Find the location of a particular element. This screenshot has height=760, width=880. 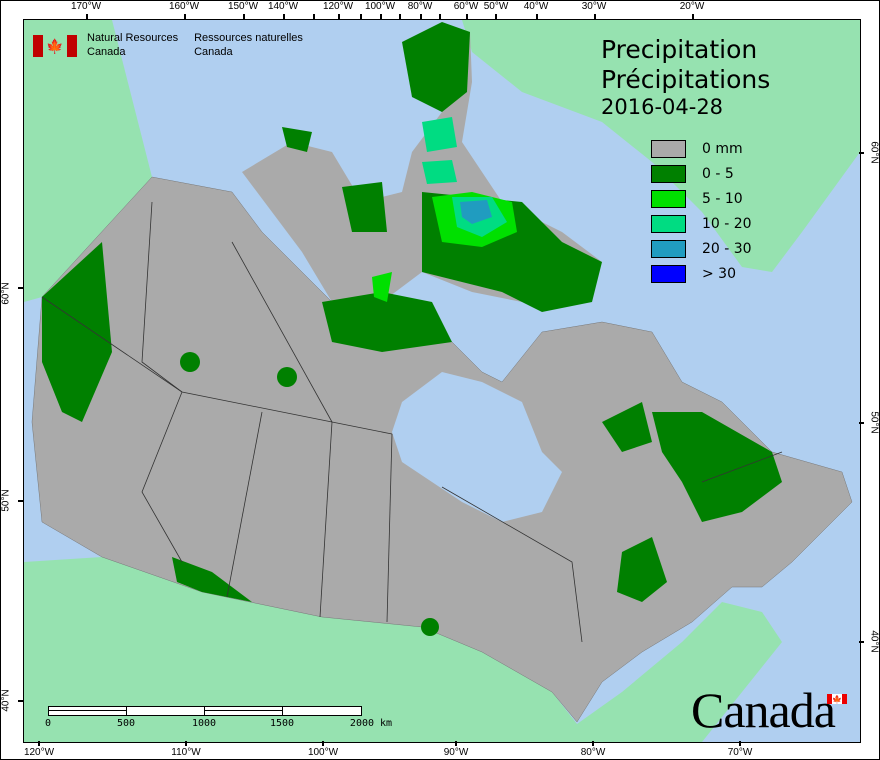

bottom-tick-label: 110°W is located at coordinates (186, 752).